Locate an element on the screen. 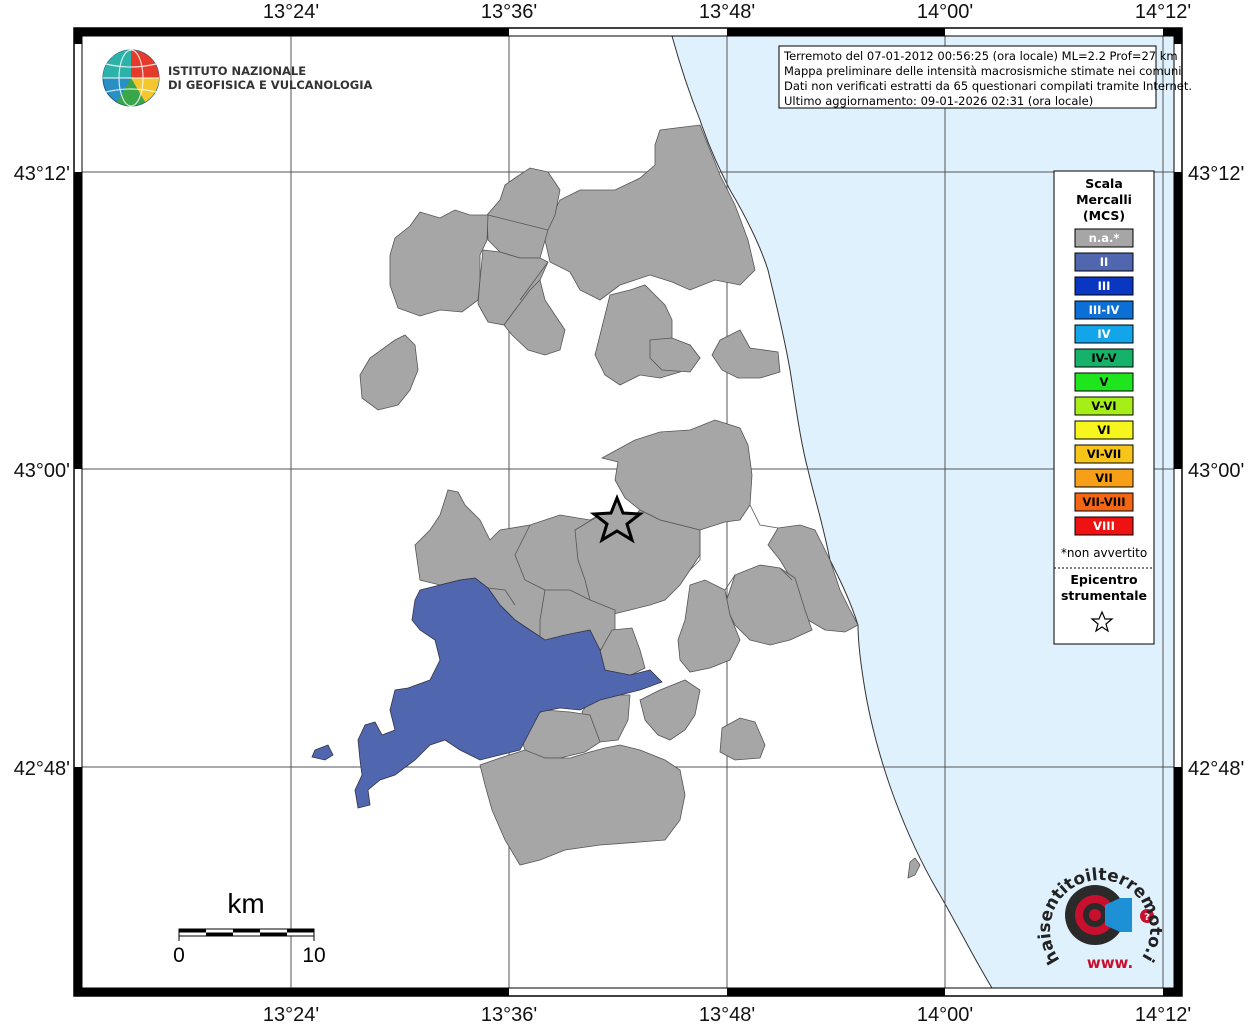 This screenshot has height=1024, width=1256. ingv-name-line1: ISTITUTO NAZIONALE is located at coordinates (237, 71).